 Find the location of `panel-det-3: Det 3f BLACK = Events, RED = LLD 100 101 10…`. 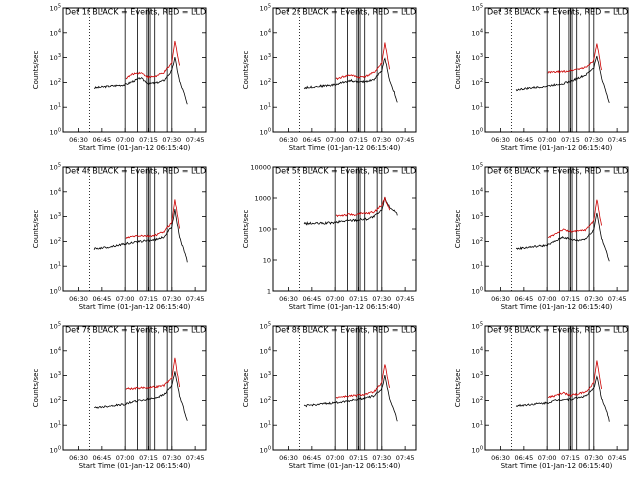

panel-det-3: Det 3f BLACK = Events, RED = LLD 100 101 10… is located at coordinates (541, 78).